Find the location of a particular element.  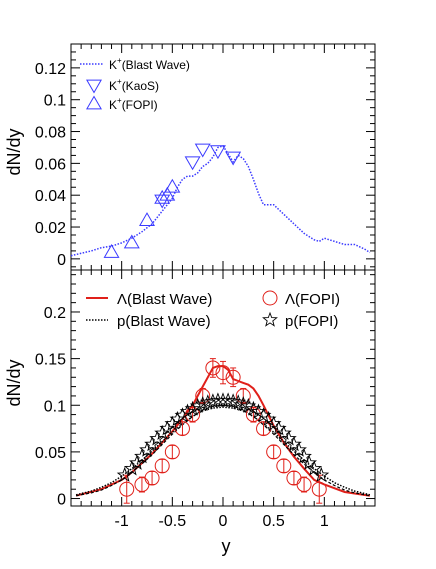

legend-top: K+(Blast Wave)K+(KaoS)K+(FOPI) is located at coordinates (135, 84).